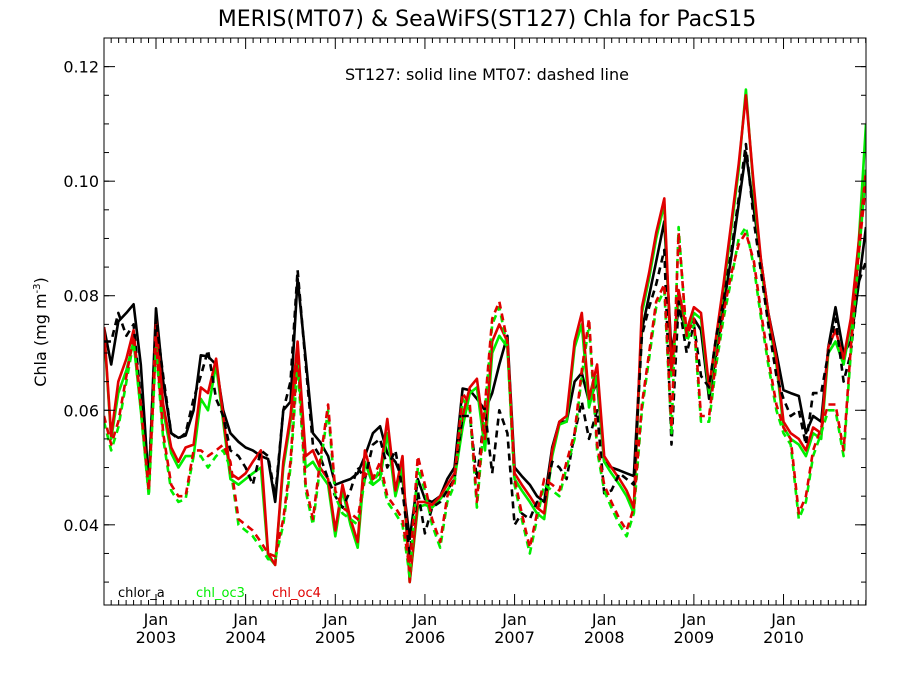 The width and height of the screenshot is (900, 675). I want to click on y-tick-label: 0.04, so click(81, 525).